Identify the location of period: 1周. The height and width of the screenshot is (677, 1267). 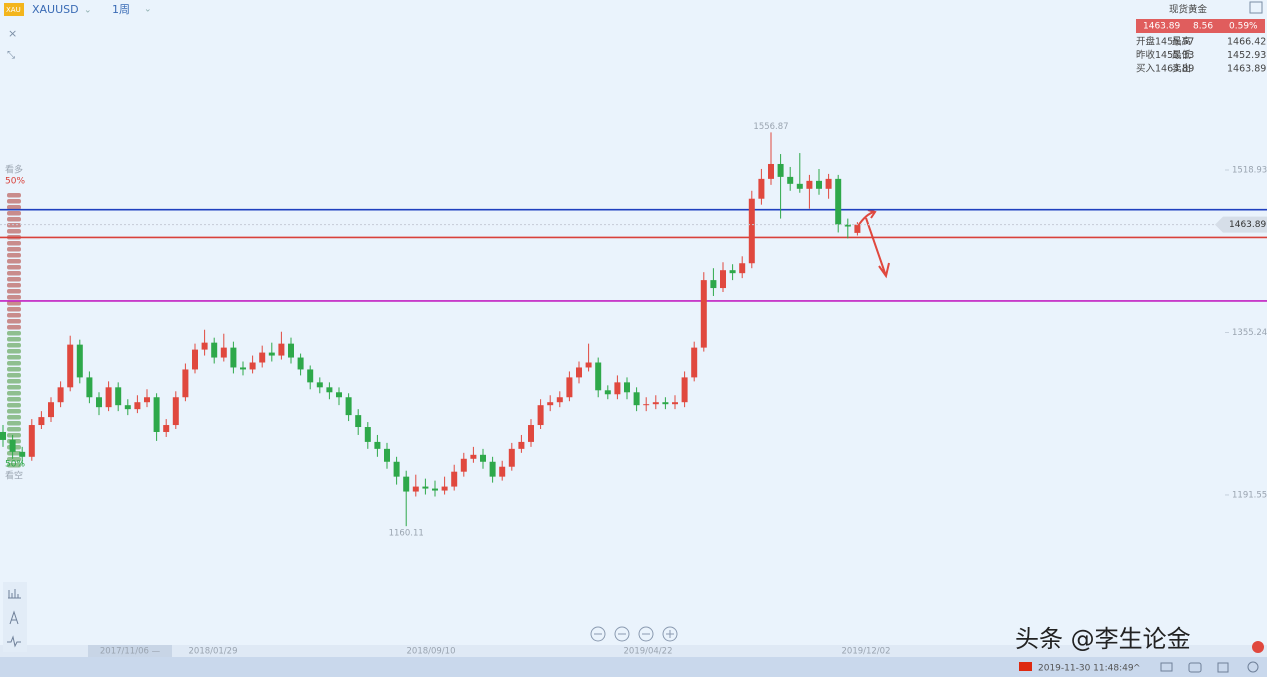
(121, 9).